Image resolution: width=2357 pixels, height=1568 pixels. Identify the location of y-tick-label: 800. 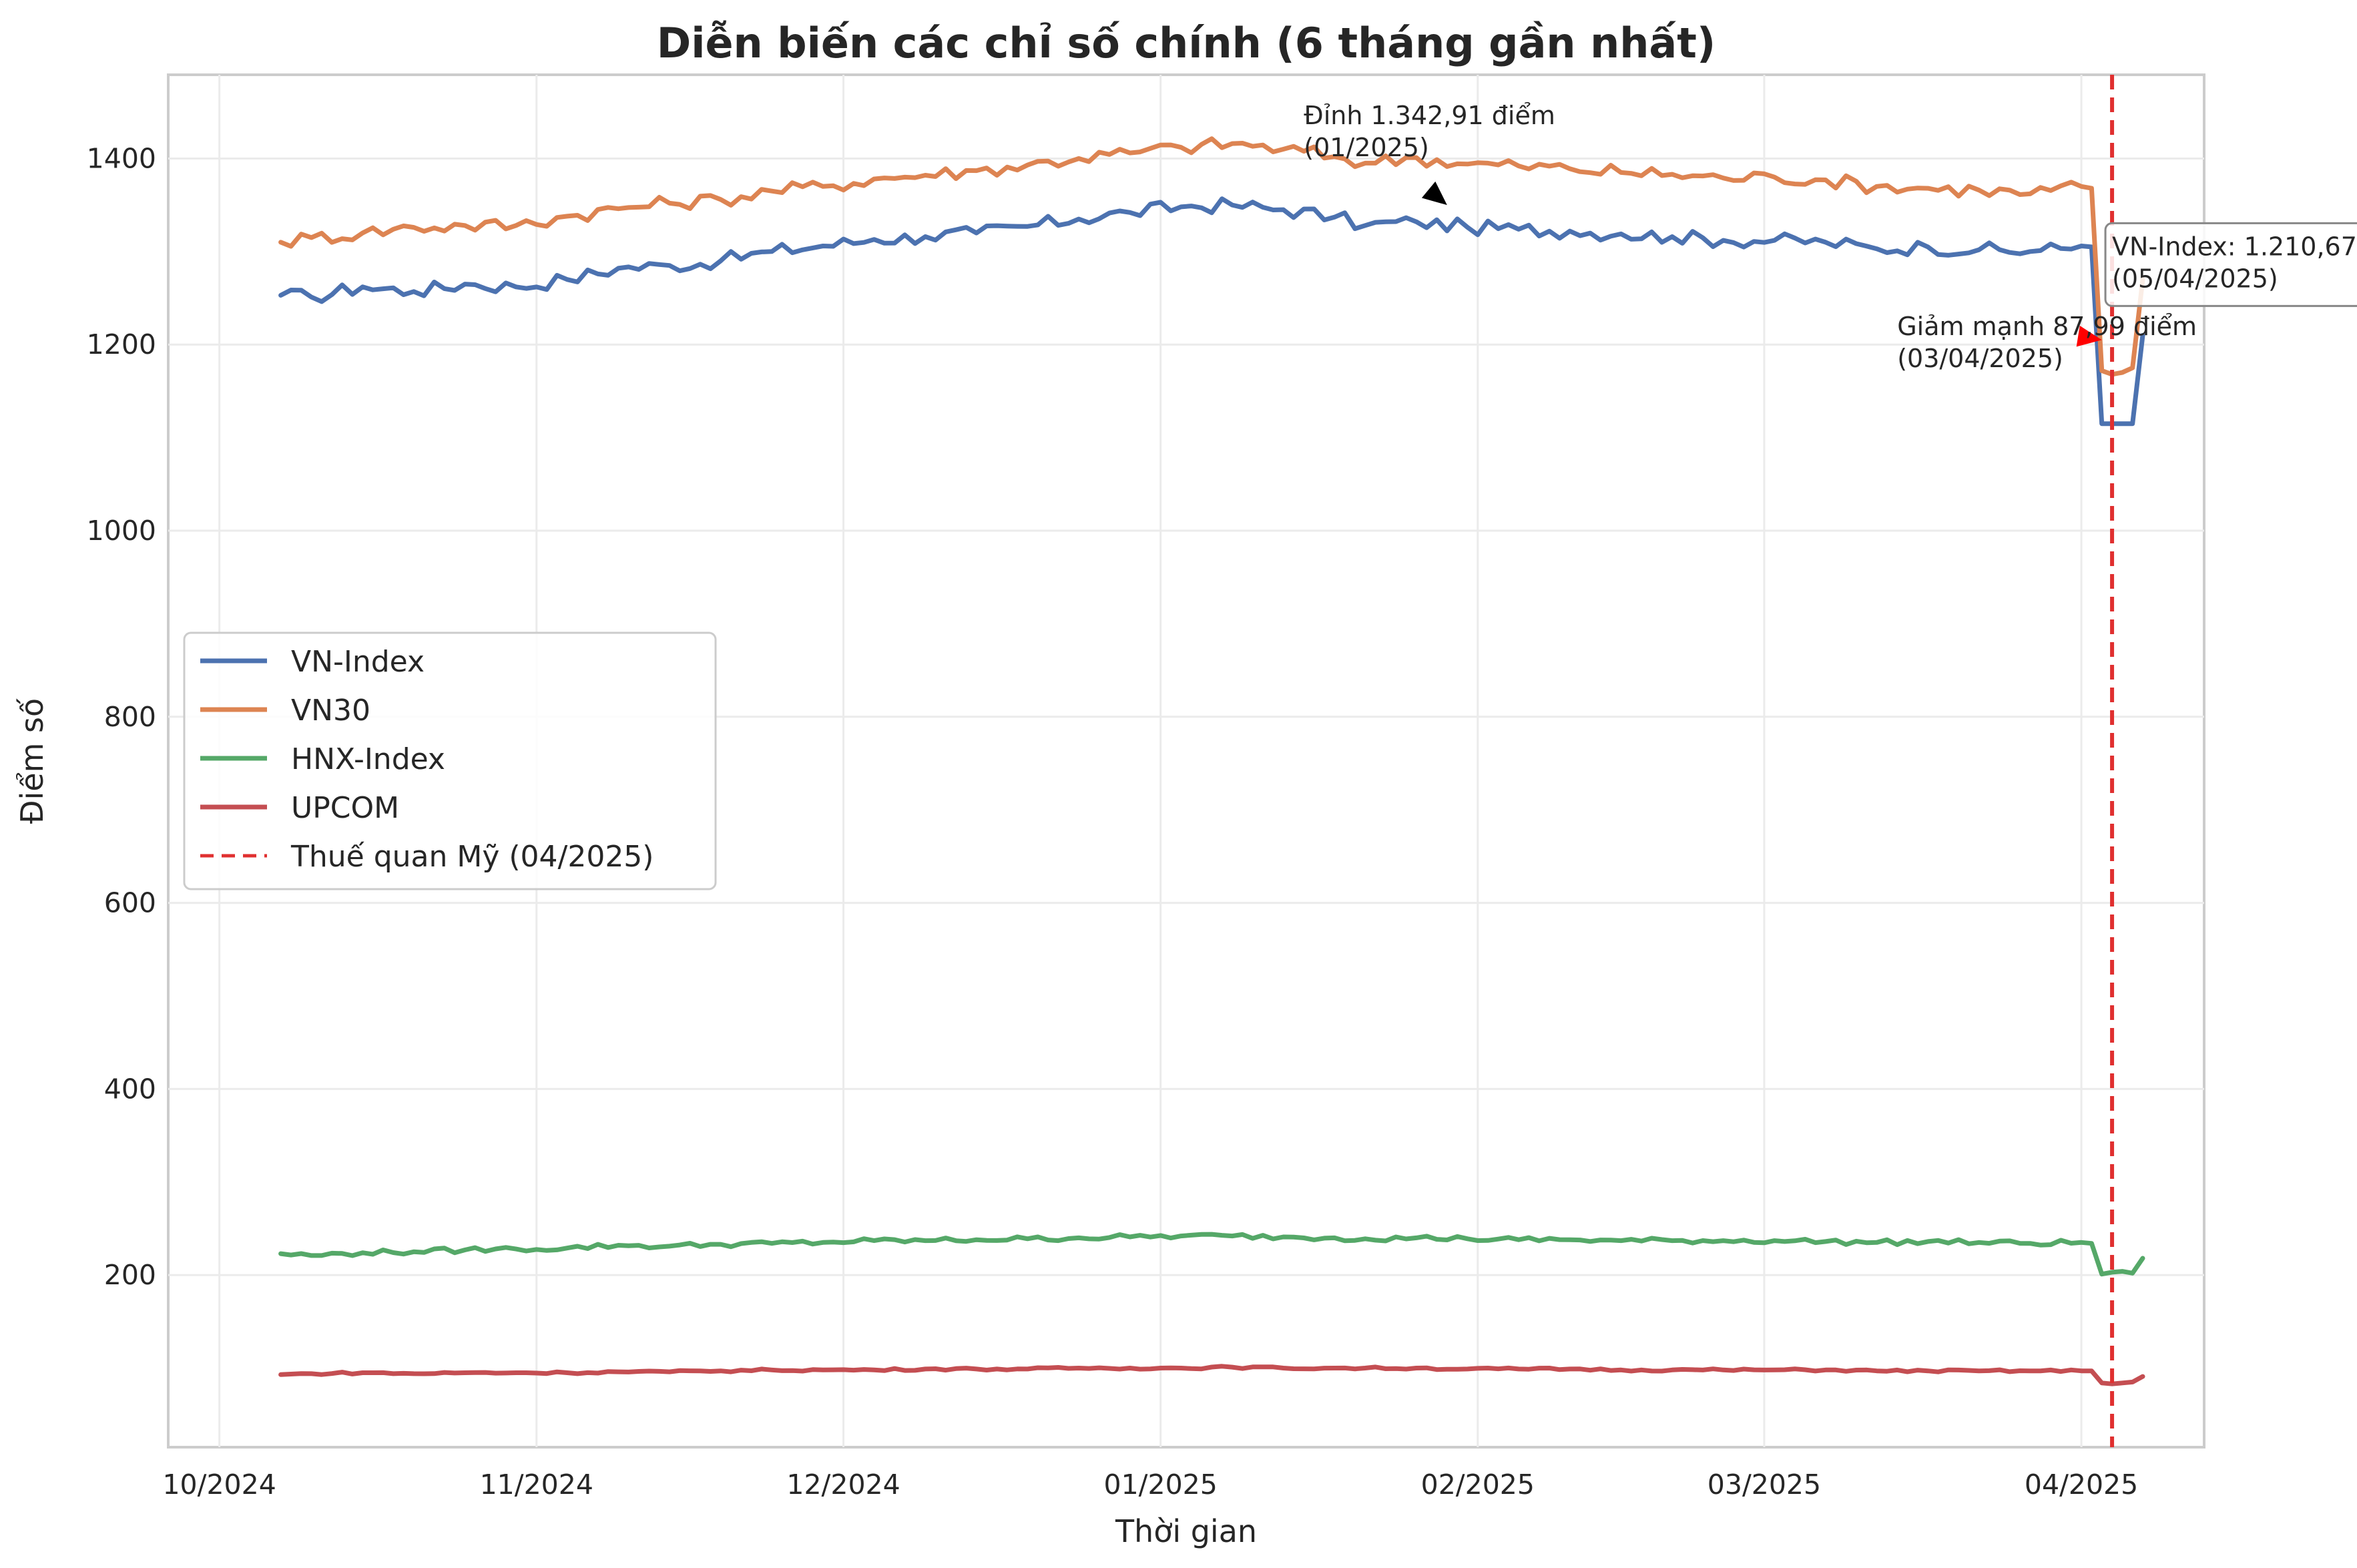
(130, 717).